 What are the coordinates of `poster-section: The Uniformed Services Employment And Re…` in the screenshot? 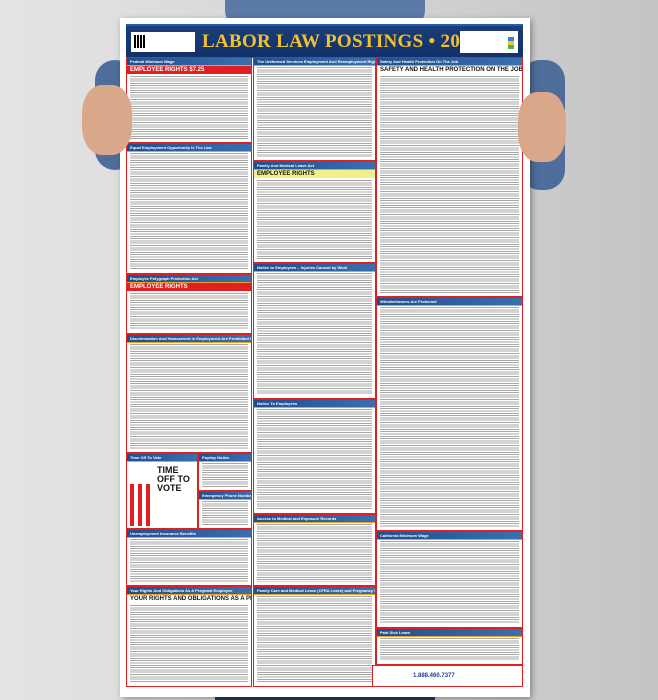 It's located at (314, 109).